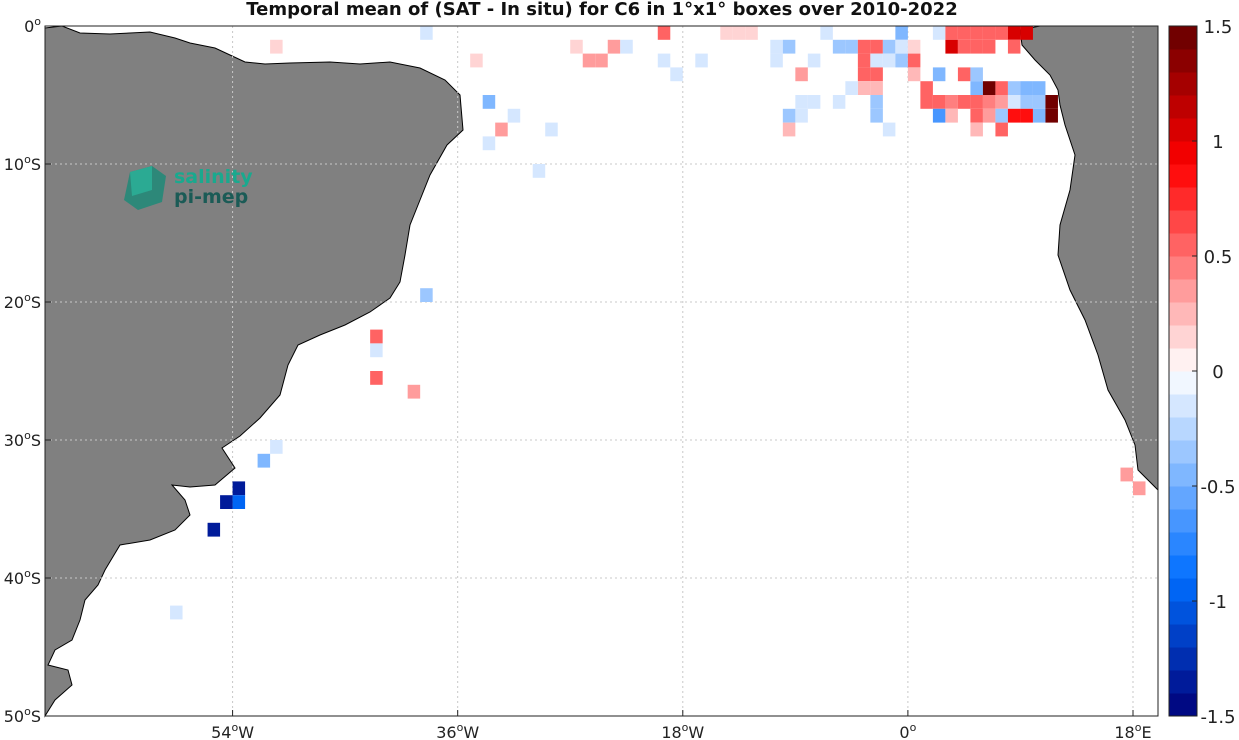  What do you see at coordinates (192, 191) in the screenshot?
I see `salinity-pimep-logo: salinity pi-mep` at bounding box center [192, 191].